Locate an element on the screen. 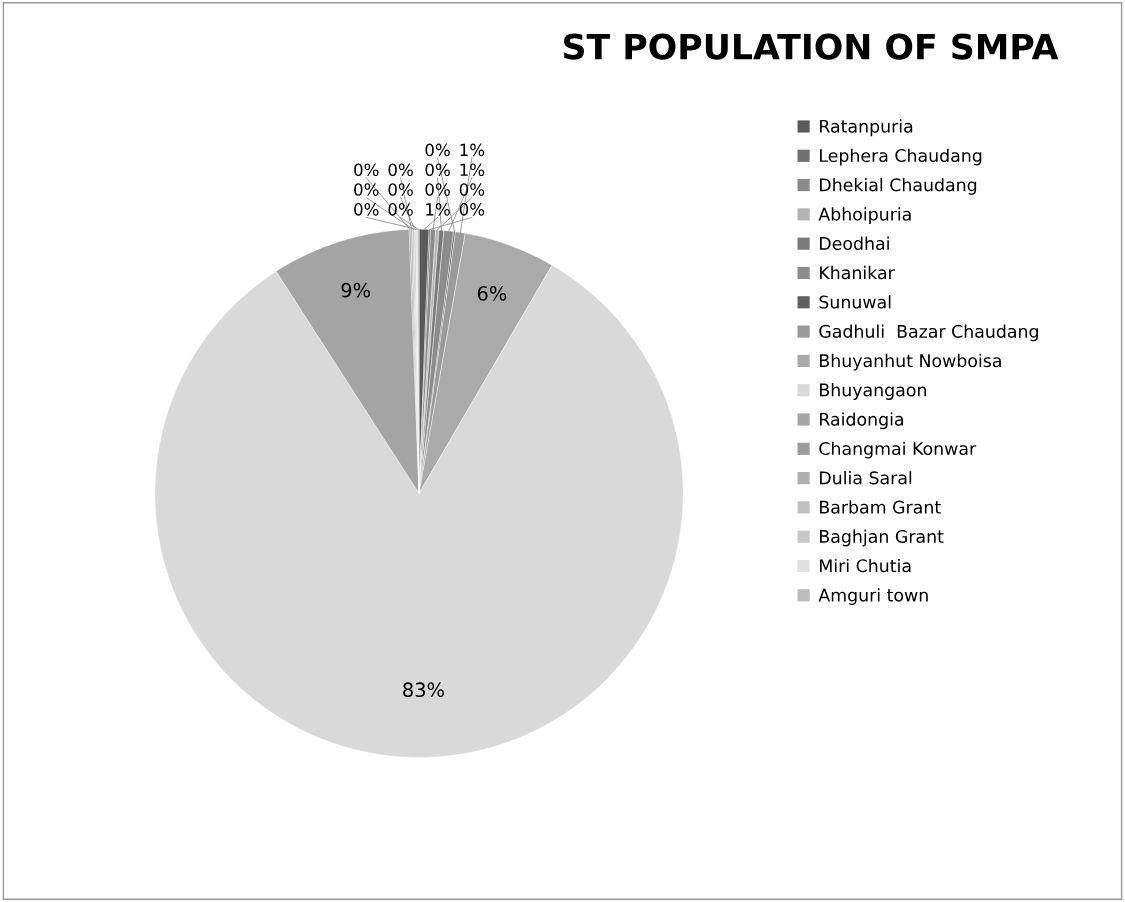  data-label: 6% is located at coordinates (492, 293).